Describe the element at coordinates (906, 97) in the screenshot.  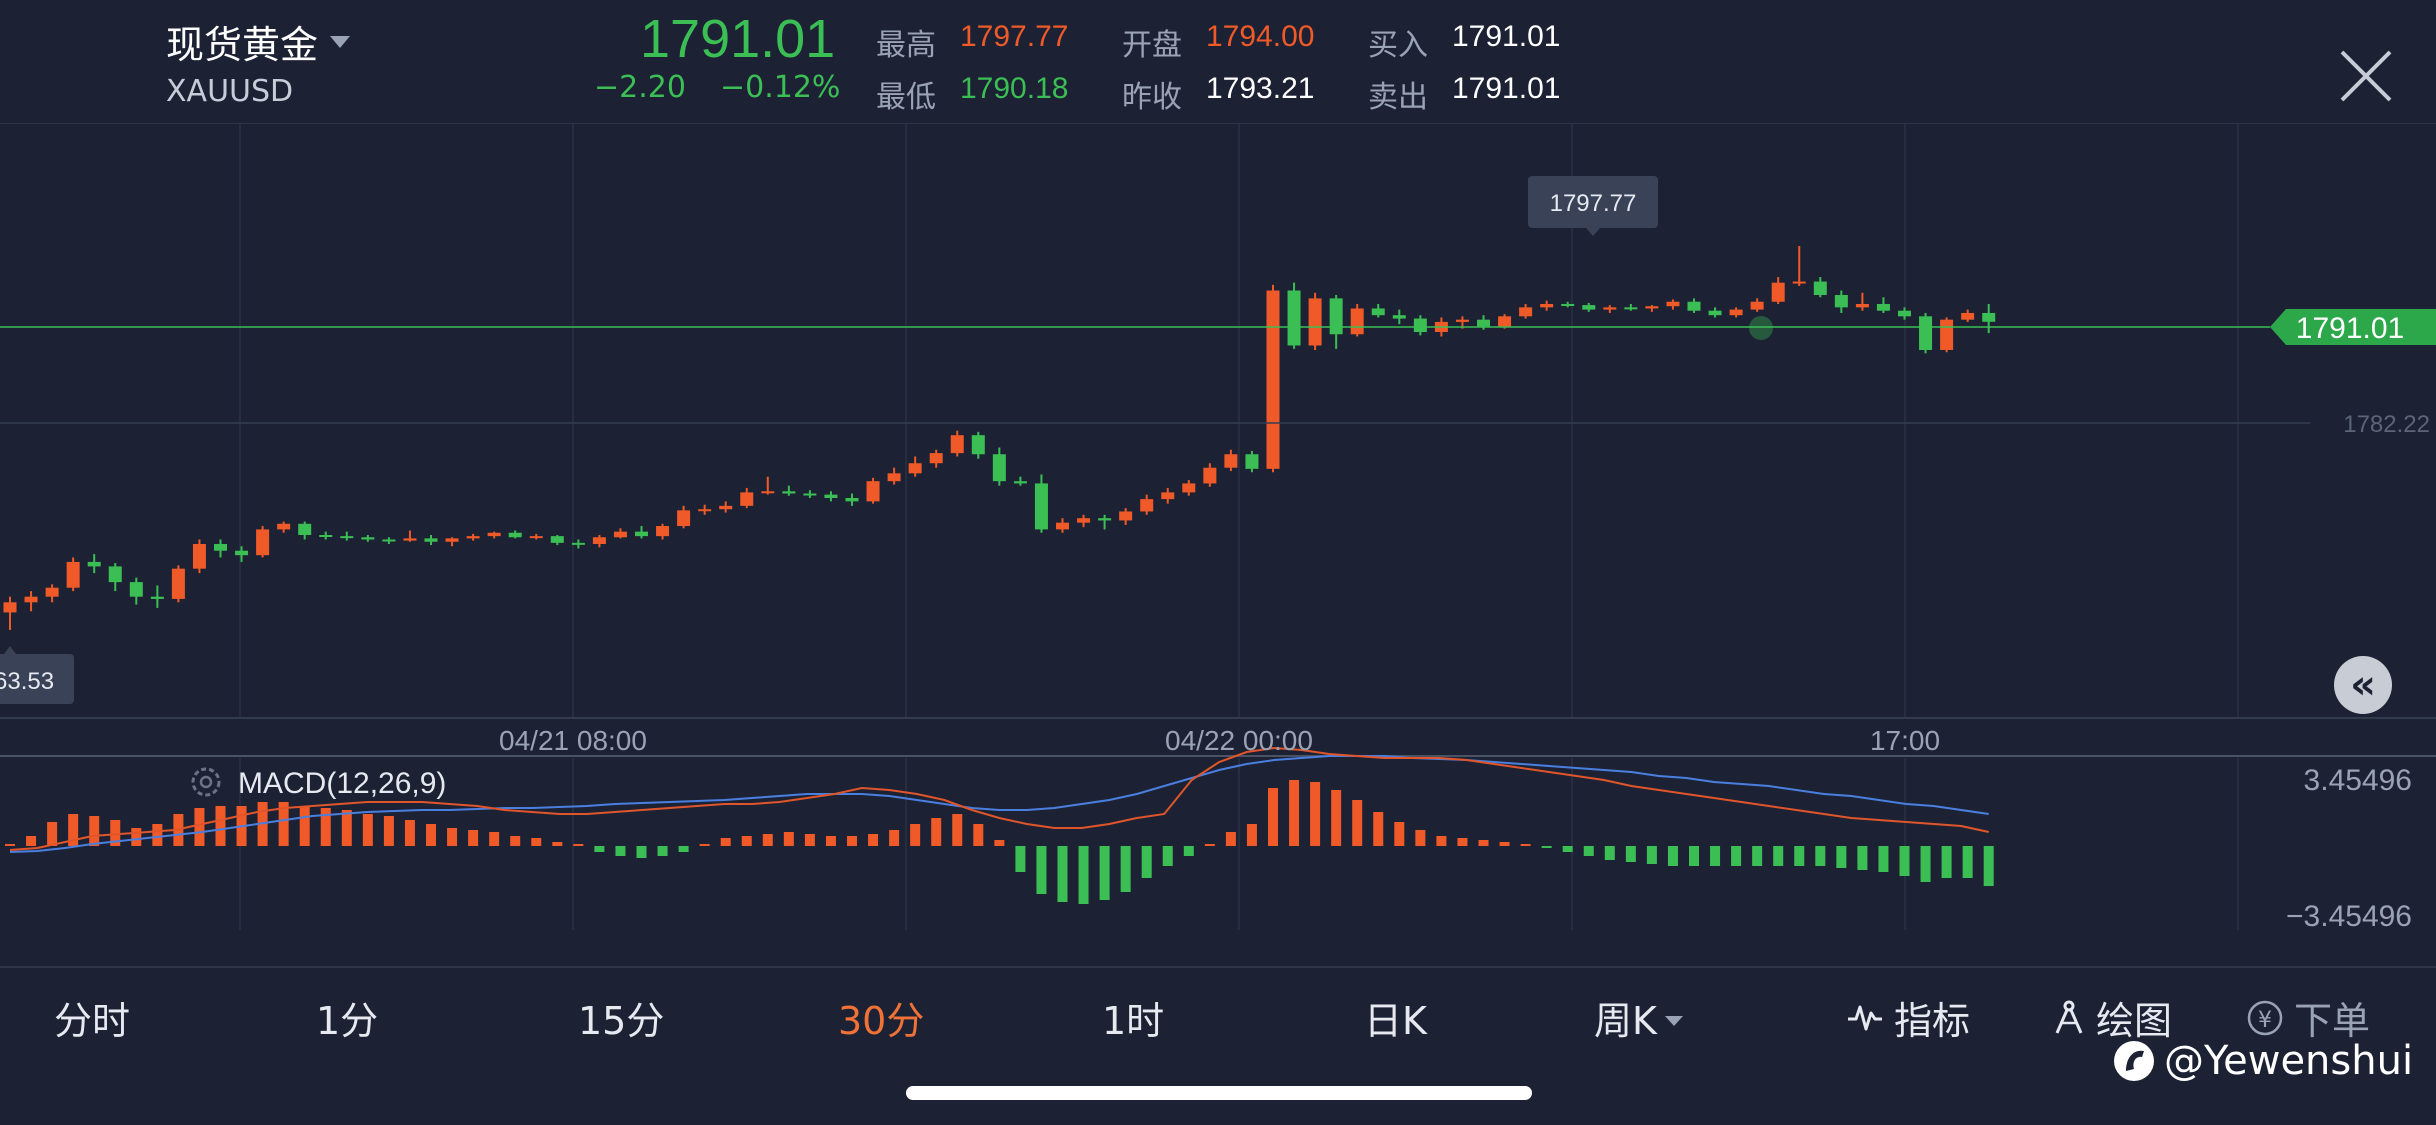
I see `low-label: 最低` at that location.